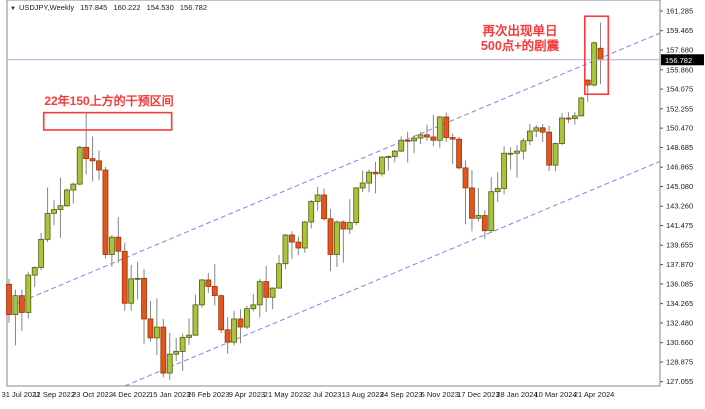  I want to click on y-axis-label: 159.465, so click(679, 30).